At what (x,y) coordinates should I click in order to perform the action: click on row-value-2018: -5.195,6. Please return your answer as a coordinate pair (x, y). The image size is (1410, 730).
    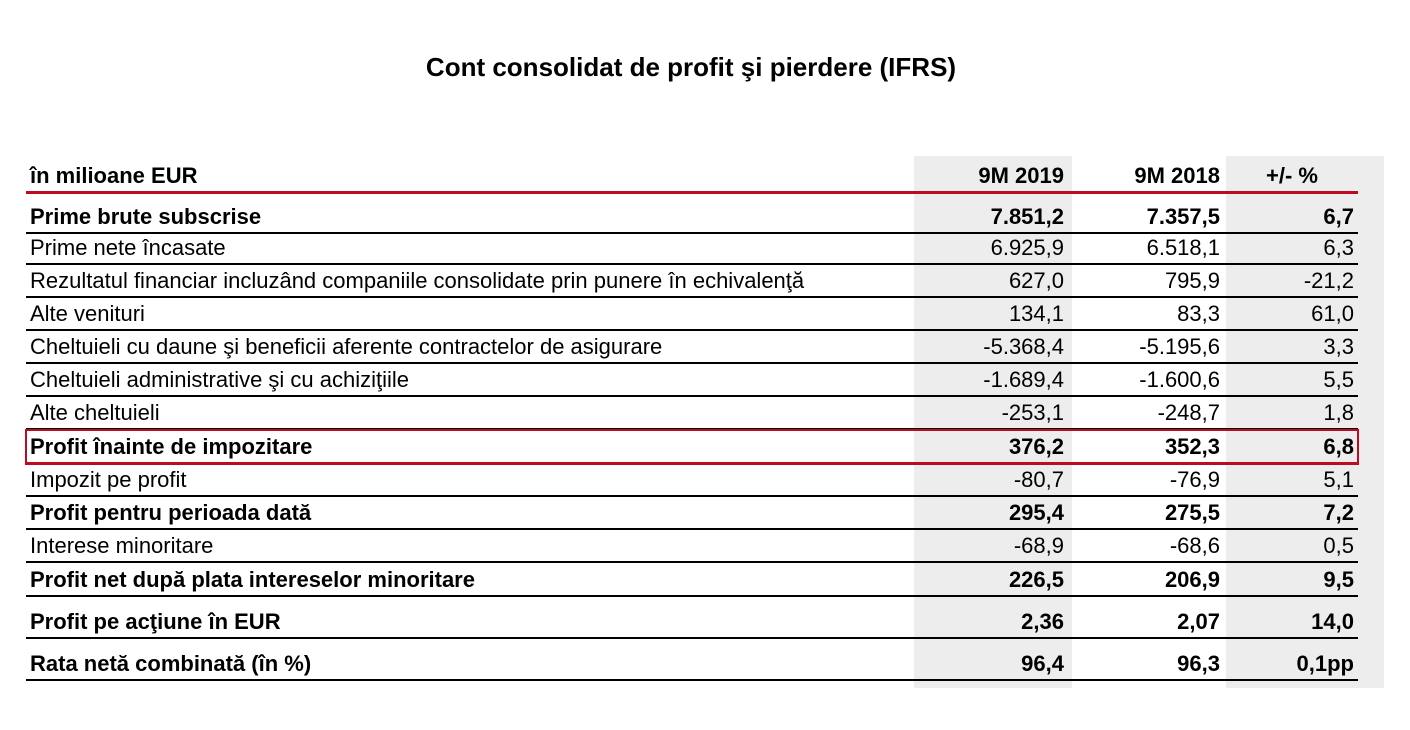
    Looking at the image, I should click on (1179, 346).